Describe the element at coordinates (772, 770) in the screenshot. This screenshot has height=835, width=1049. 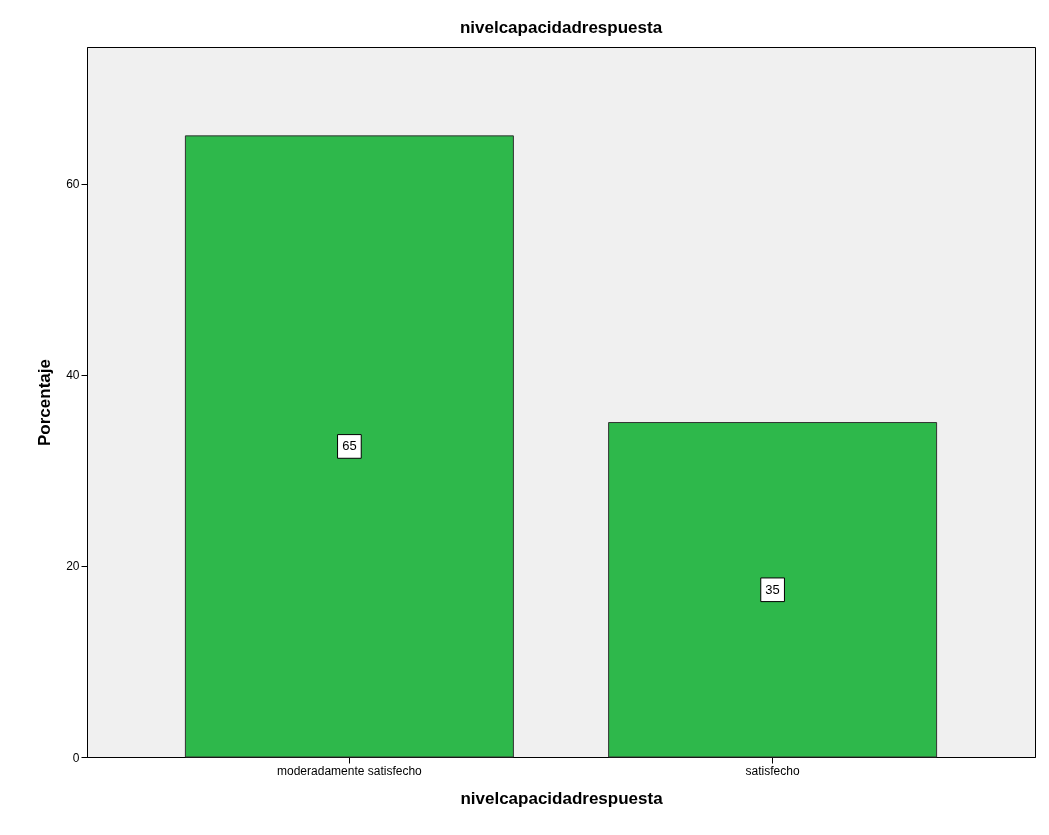
I see `x-tick-label: satisfecho` at that location.